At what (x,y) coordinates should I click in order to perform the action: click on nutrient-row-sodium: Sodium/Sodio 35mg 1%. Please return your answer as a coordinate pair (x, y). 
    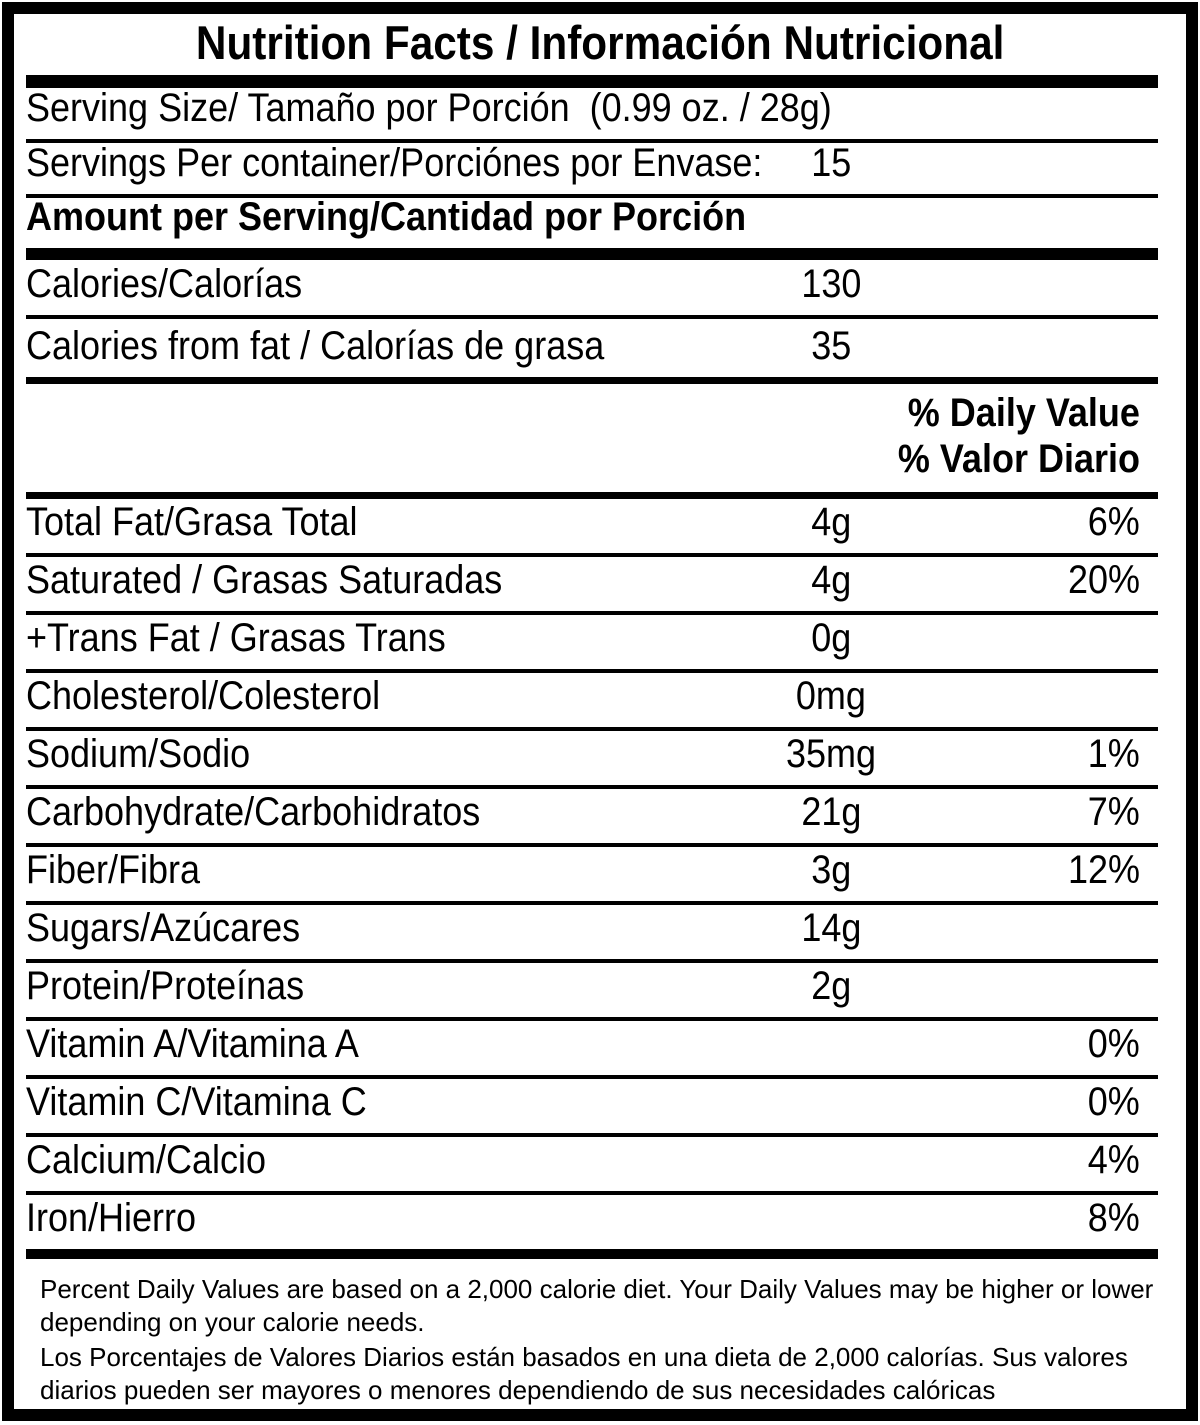
    Looking at the image, I should click on (600, 758).